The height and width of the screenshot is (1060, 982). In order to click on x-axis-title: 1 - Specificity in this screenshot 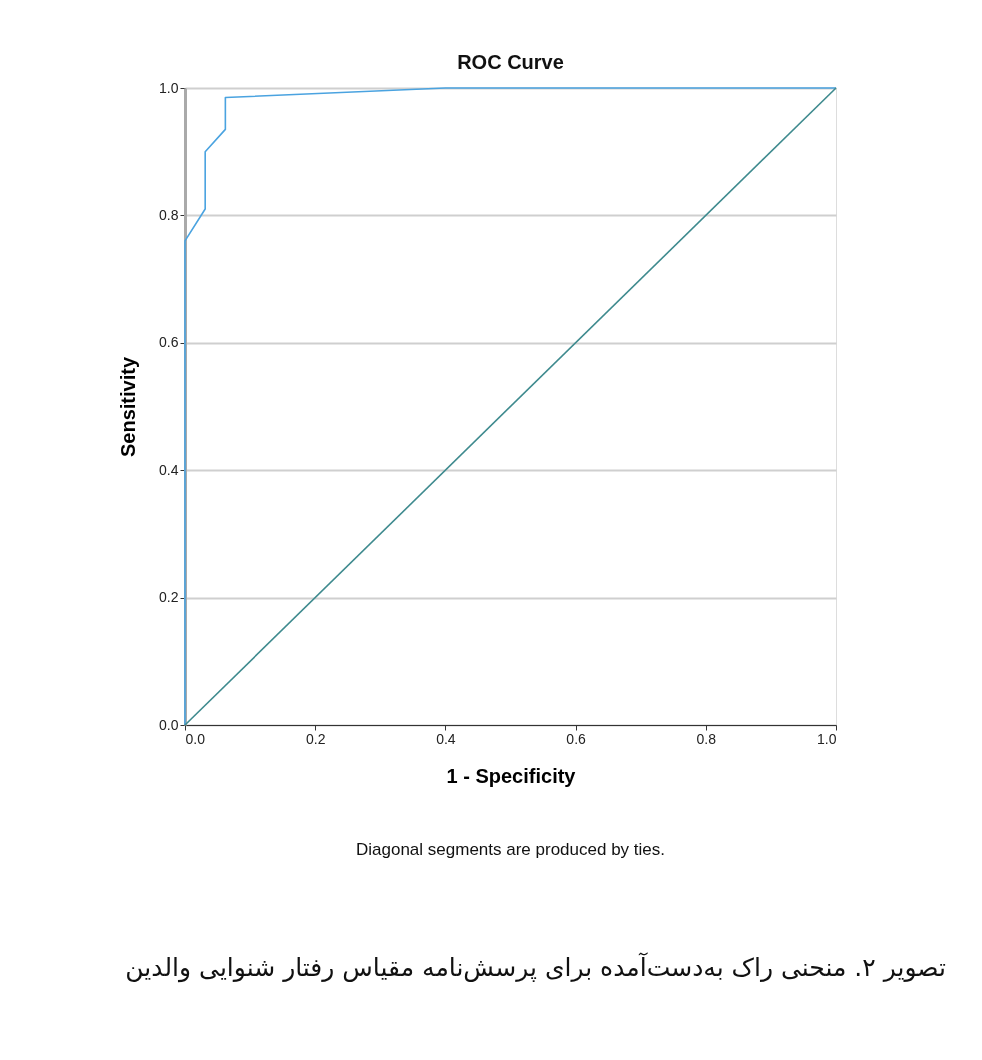, I will do `click(511, 775)`.